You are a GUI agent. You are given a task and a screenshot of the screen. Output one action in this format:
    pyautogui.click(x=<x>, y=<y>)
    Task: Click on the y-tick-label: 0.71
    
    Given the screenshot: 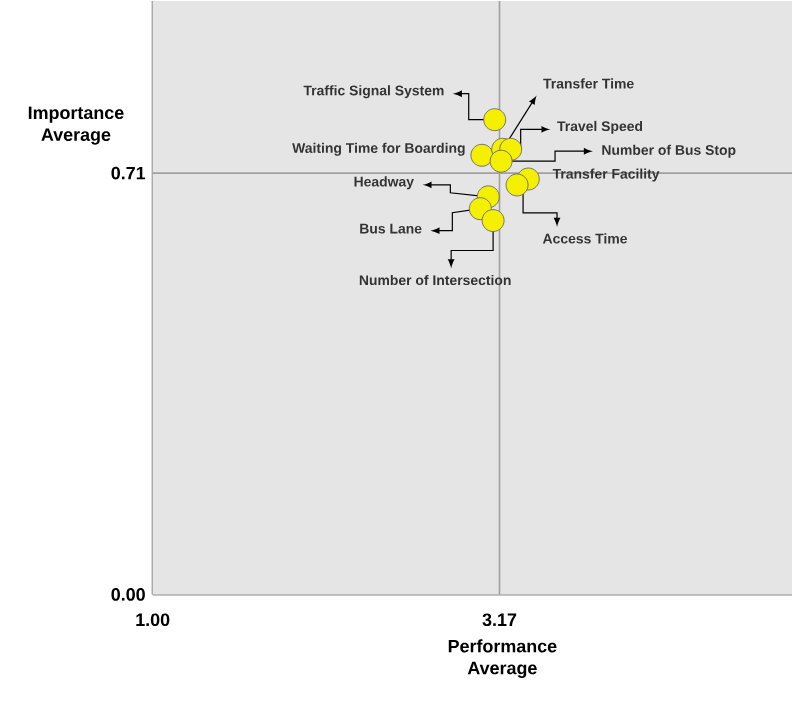 What is the action you would take?
    pyautogui.click(x=128, y=173)
    